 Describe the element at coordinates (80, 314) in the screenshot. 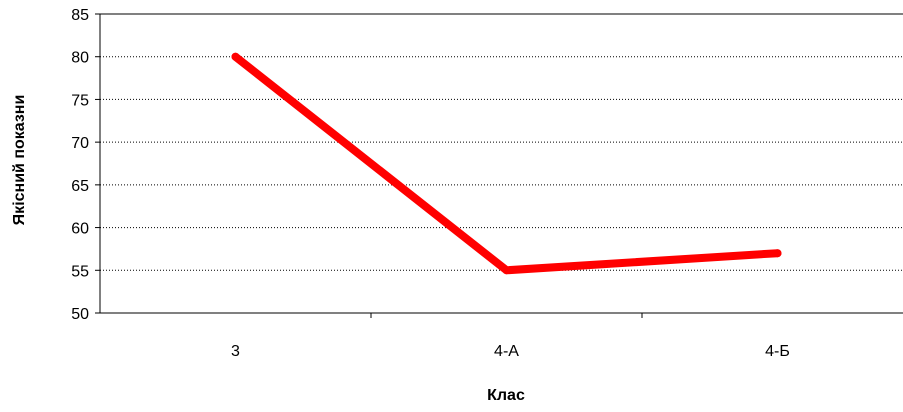

I see `y-tick-label: 50` at that location.